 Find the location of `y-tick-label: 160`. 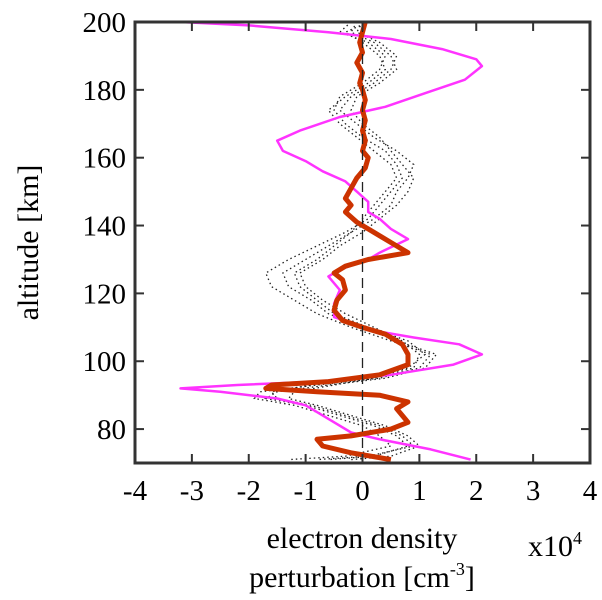

y-tick-label: 160 is located at coordinates (105, 159).